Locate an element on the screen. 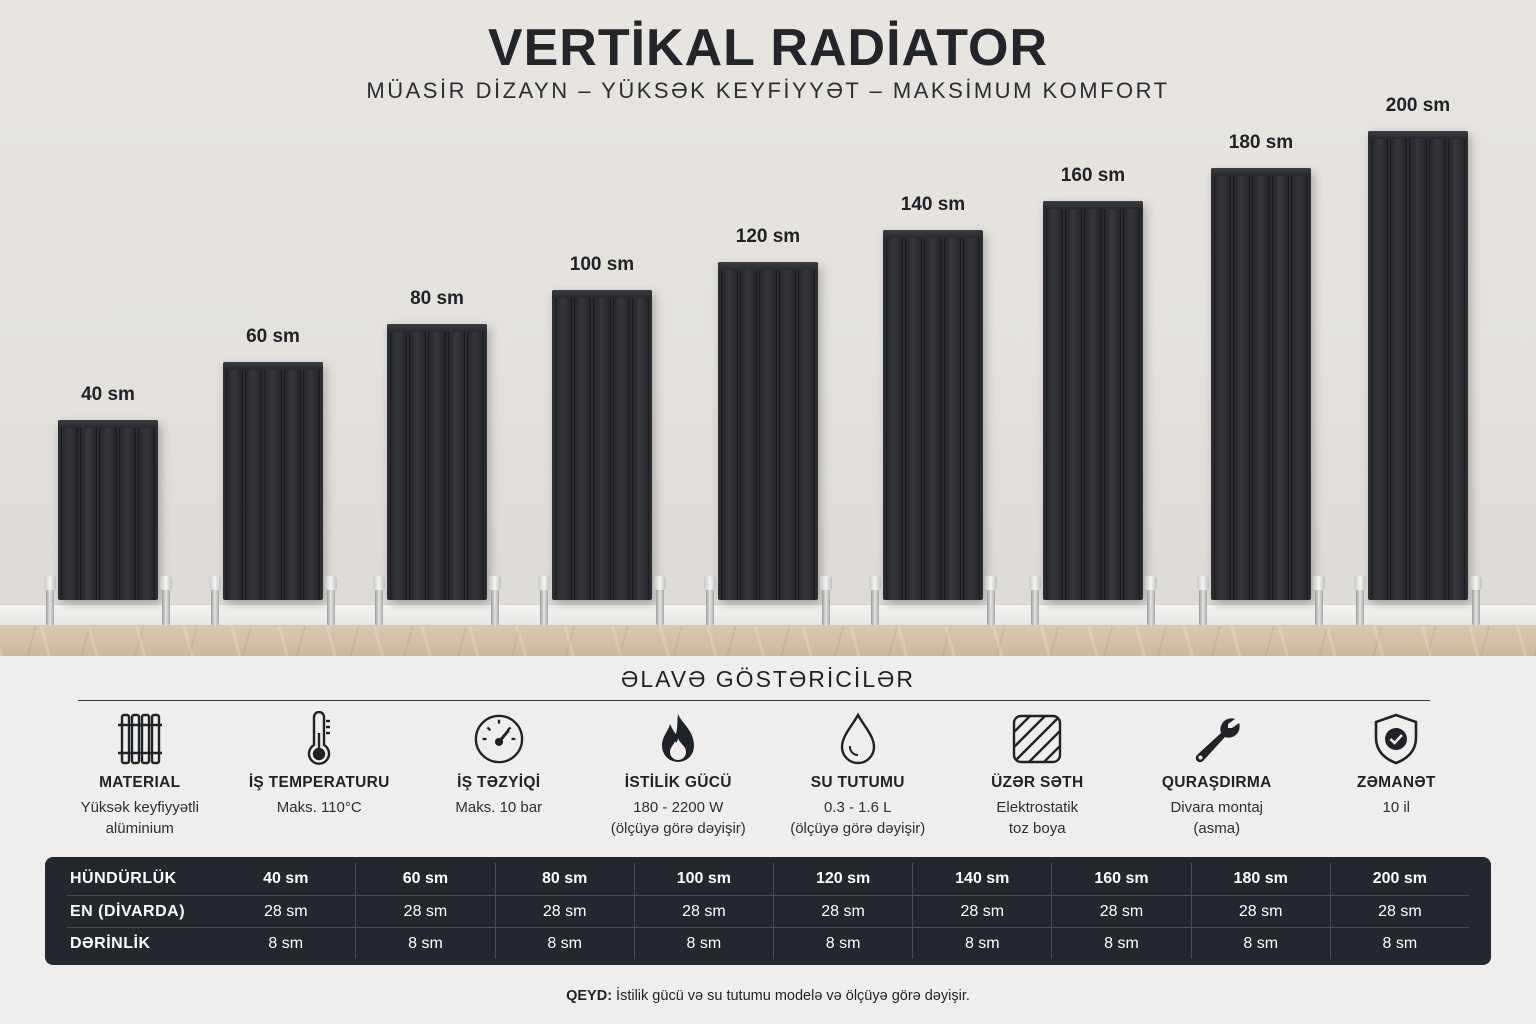 The image size is (1536, 1024). radiator-height-label: 100 sm is located at coordinates (602, 264).